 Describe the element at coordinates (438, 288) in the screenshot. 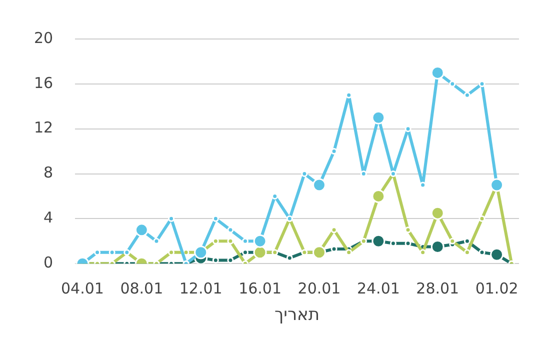

I see `x-tick-label: 28.01` at that location.